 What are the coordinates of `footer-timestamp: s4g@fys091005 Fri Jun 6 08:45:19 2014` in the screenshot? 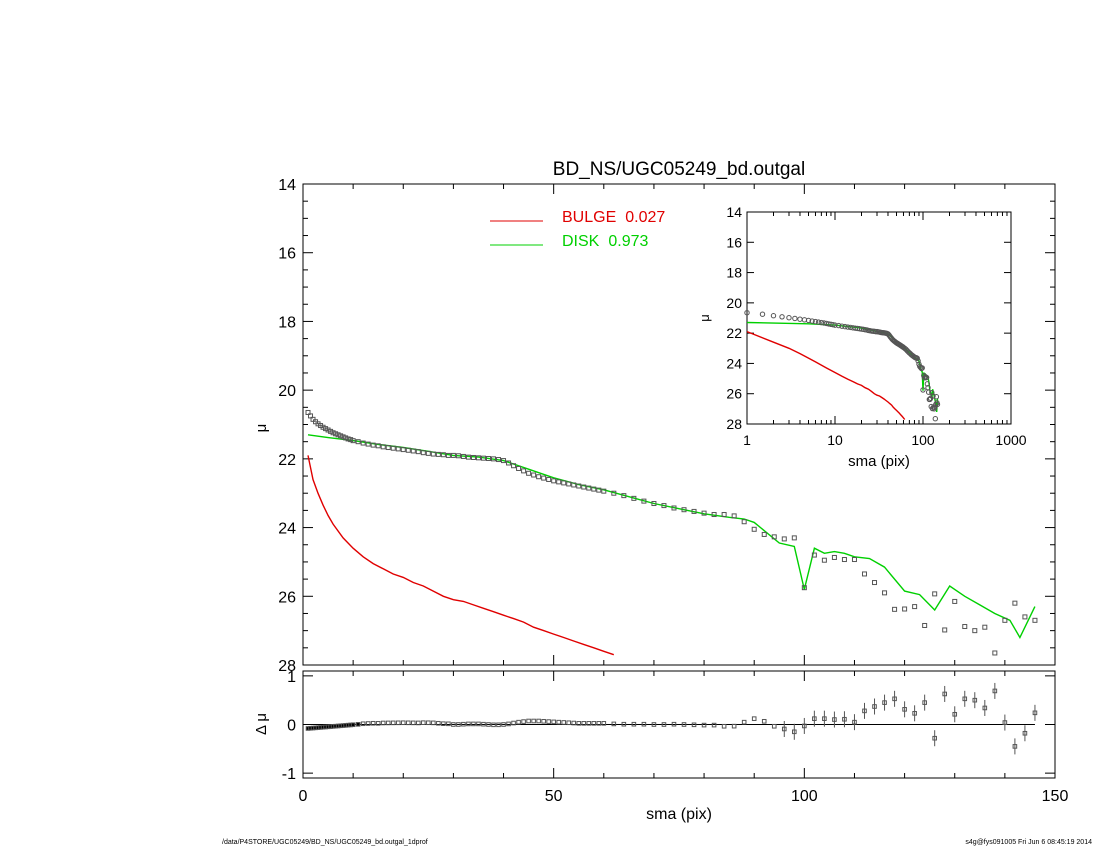 It's located at (1028, 842).